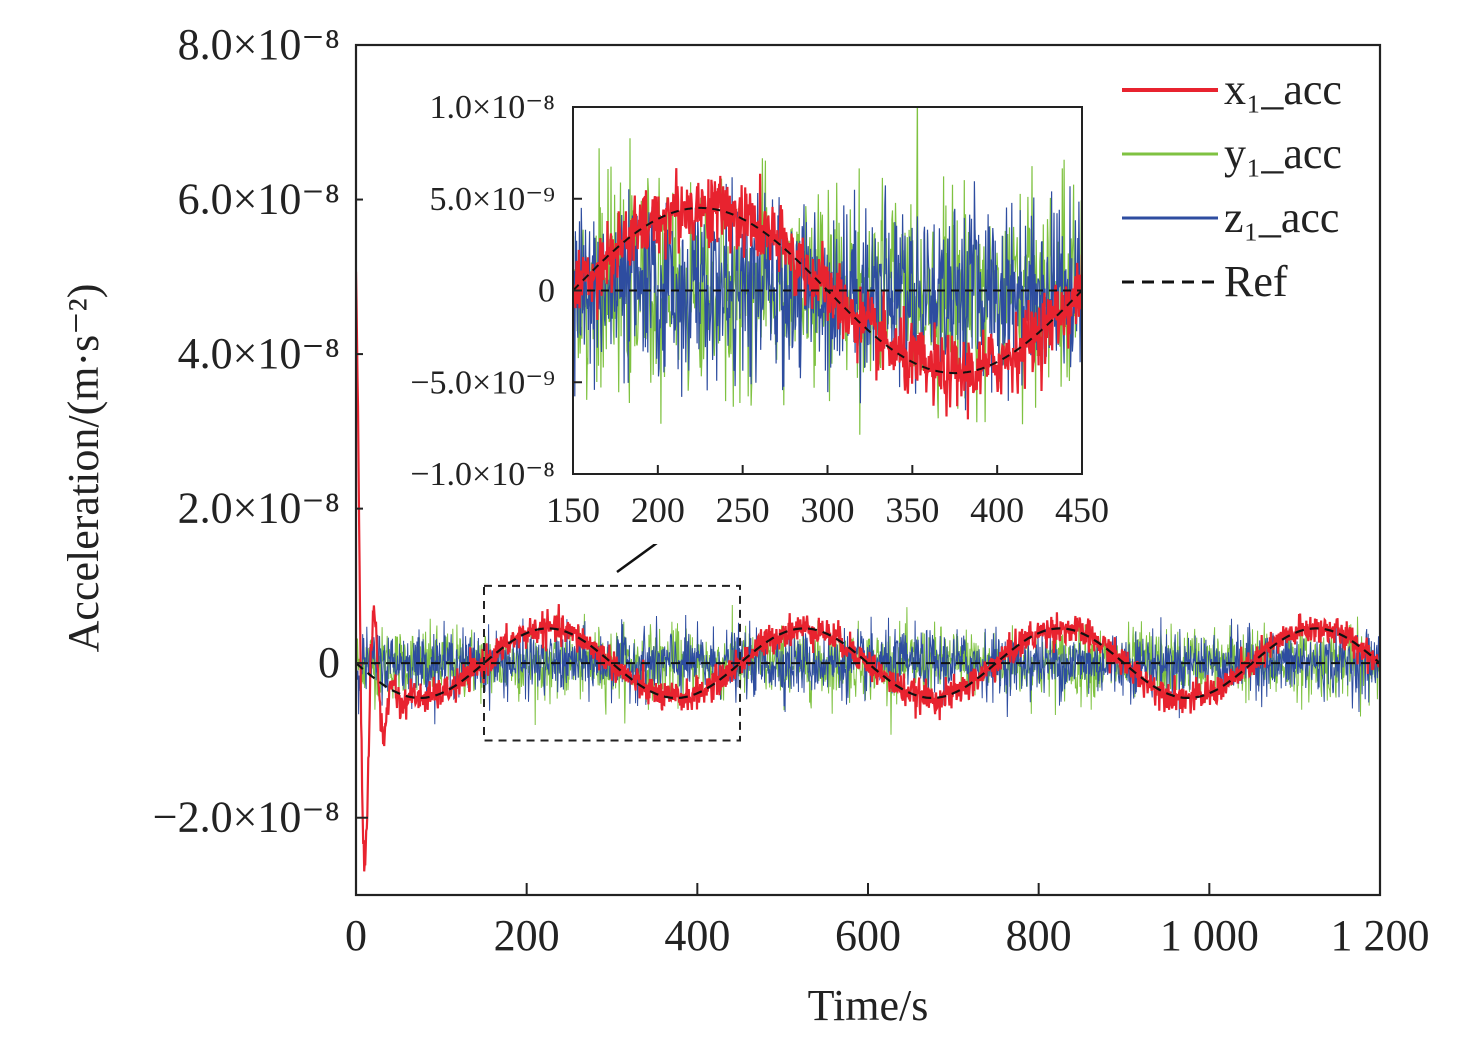  What do you see at coordinates (658, 510) in the screenshot?
I see `inset-x-tick-label: 200` at bounding box center [658, 510].